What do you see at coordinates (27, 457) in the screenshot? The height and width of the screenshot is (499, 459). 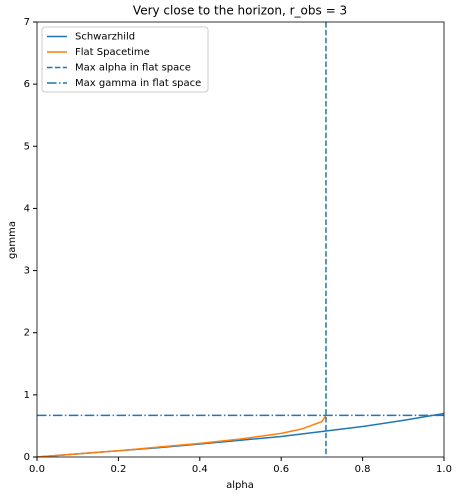 I see `y-tick-label: 0` at bounding box center [27, 457].